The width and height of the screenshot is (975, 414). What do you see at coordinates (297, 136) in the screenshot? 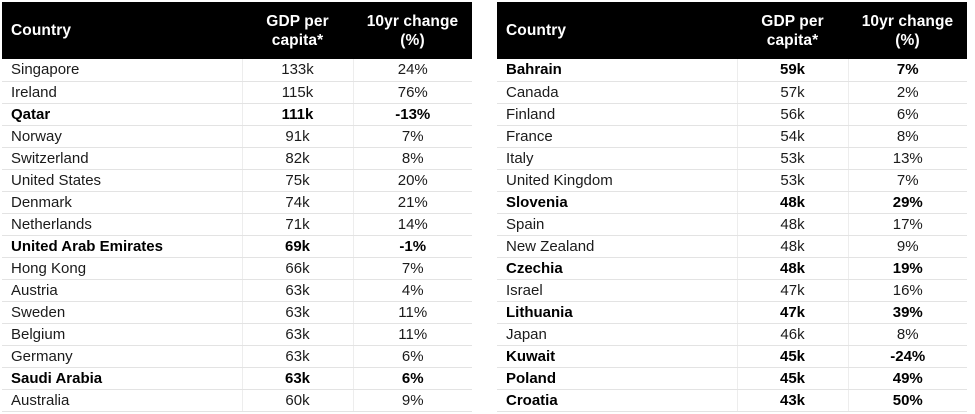
I see `gdp-cell: 91k` at bounding box center [297, 136].